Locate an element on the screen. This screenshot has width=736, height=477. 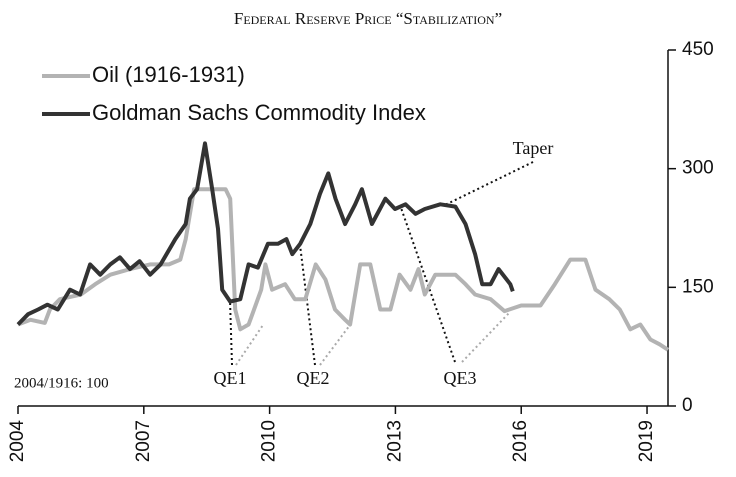
x-tick-label: 2004 is located at coordinates (17, 441).